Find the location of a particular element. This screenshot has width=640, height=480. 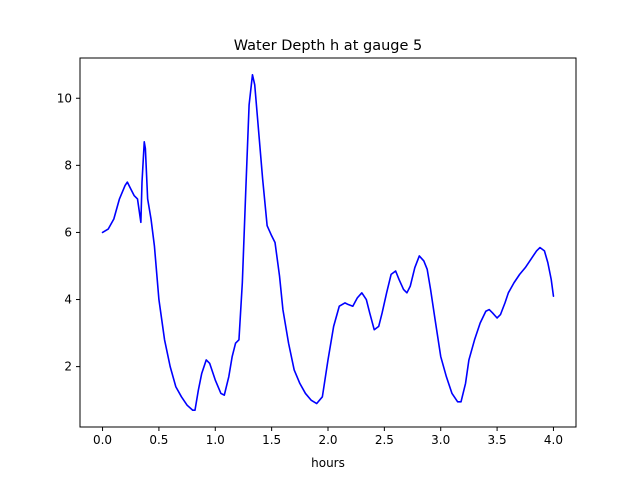

x-tick-label: 1.5 is located at coordinates (271, 440).